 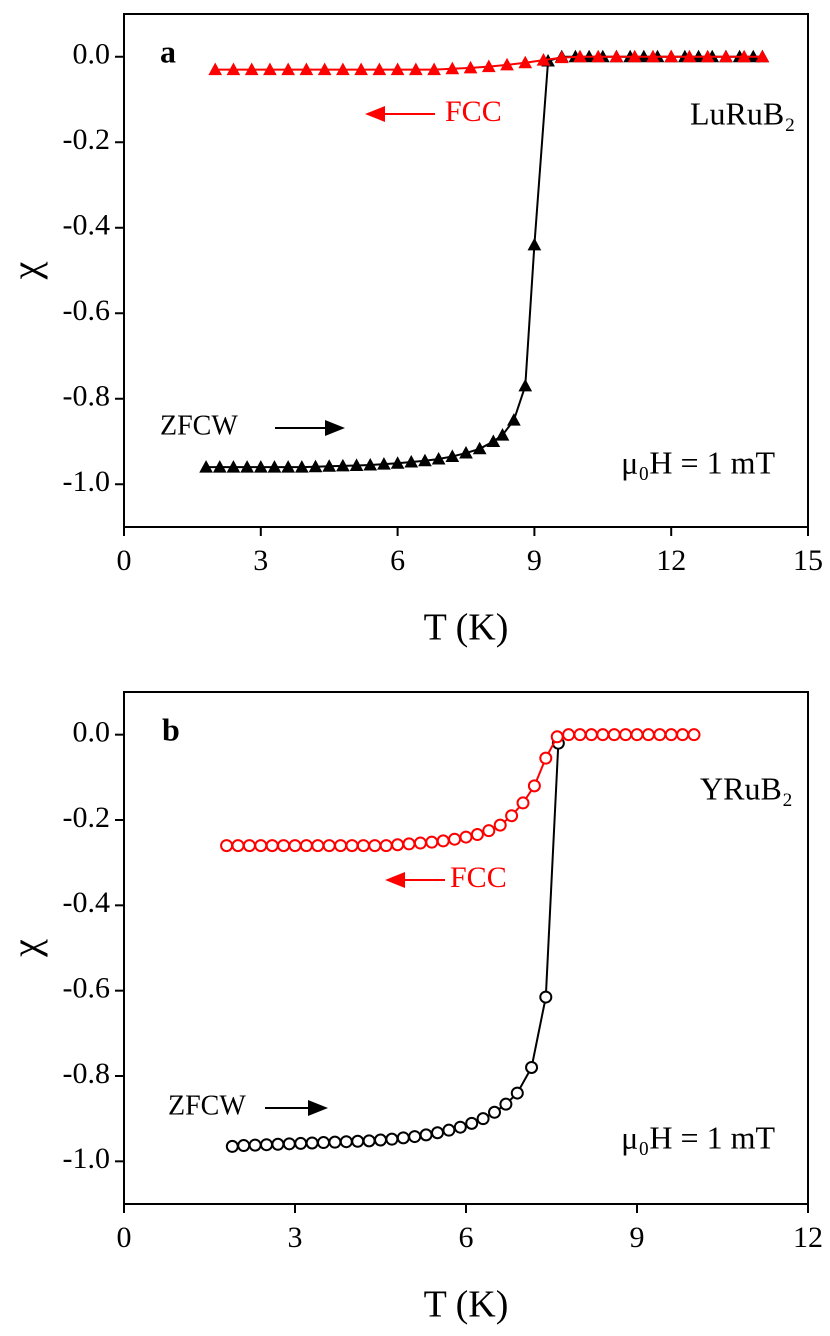 What do you see at coordinates (466, 1305) in the screenshot?
I see `x-axis-title: T (K)` at bounding box center [466, 1305].